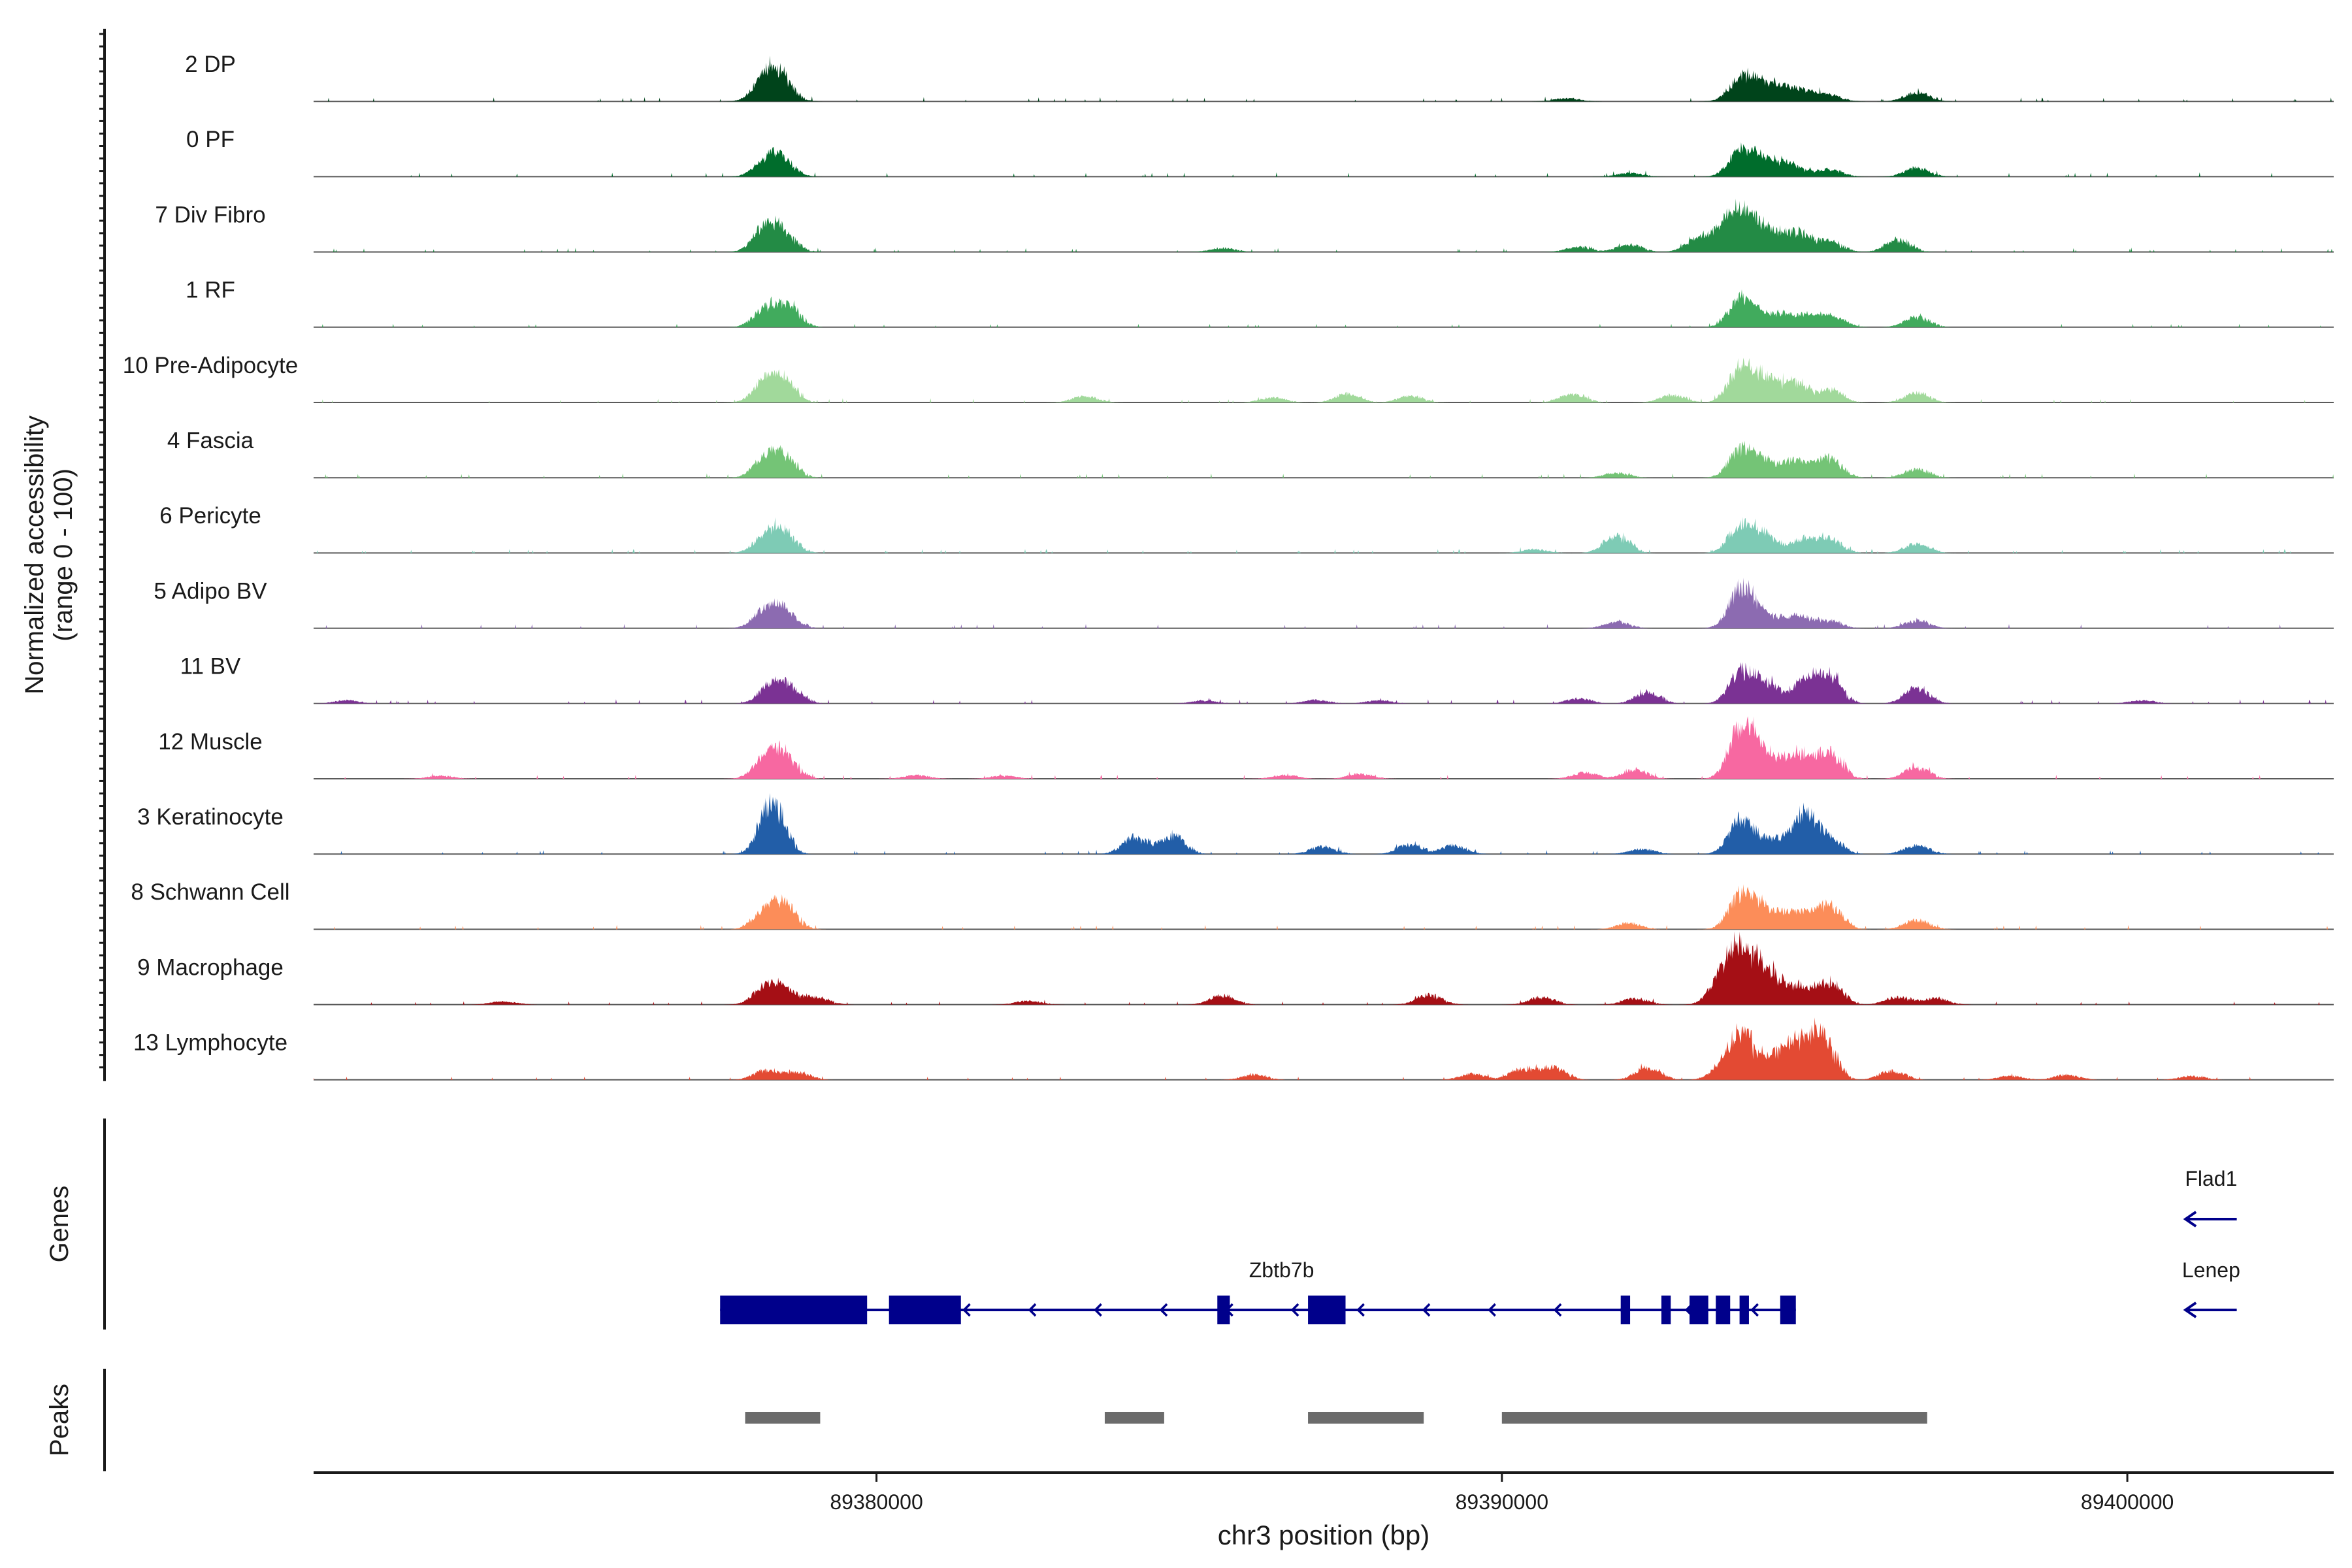 This screenshot has height=1568, width=2352. What do you see at coordinates (1142, 1224) in the screenshot?
I see `genes-layer: Genes Lenep Flad1 Zbtb7b` at bounding box center [1142, 1224].